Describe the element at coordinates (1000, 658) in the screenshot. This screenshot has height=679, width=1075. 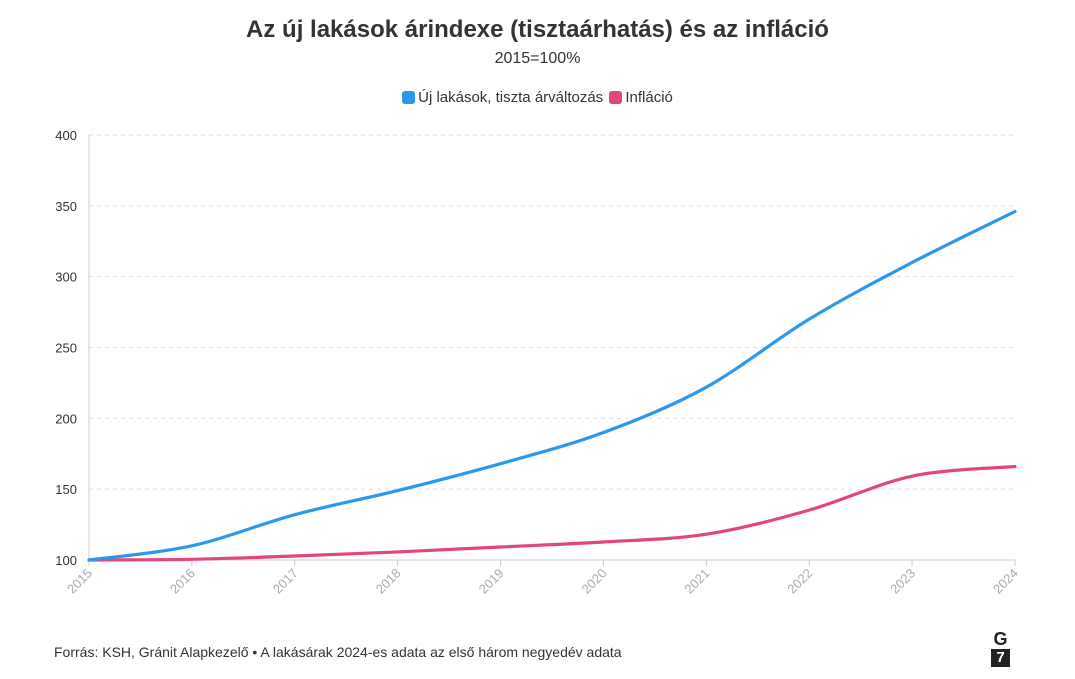
I see `logo-number: 7` at that location.